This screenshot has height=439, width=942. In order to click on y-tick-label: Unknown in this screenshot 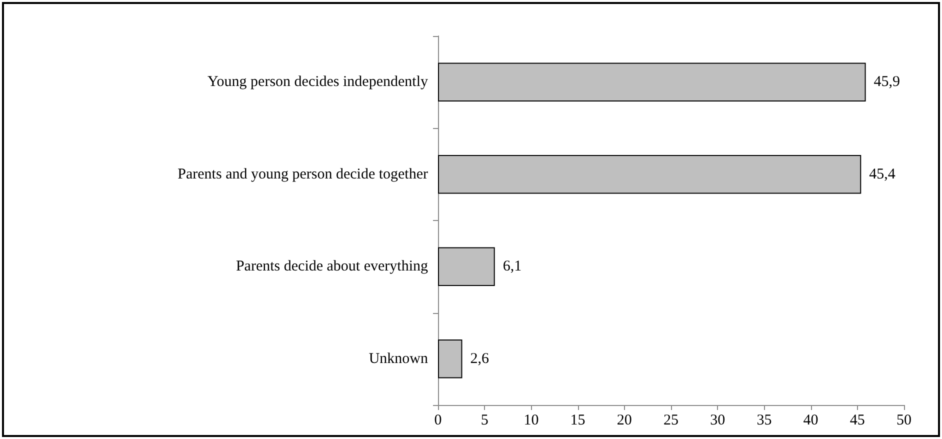, I will do `click(398, 358)`.